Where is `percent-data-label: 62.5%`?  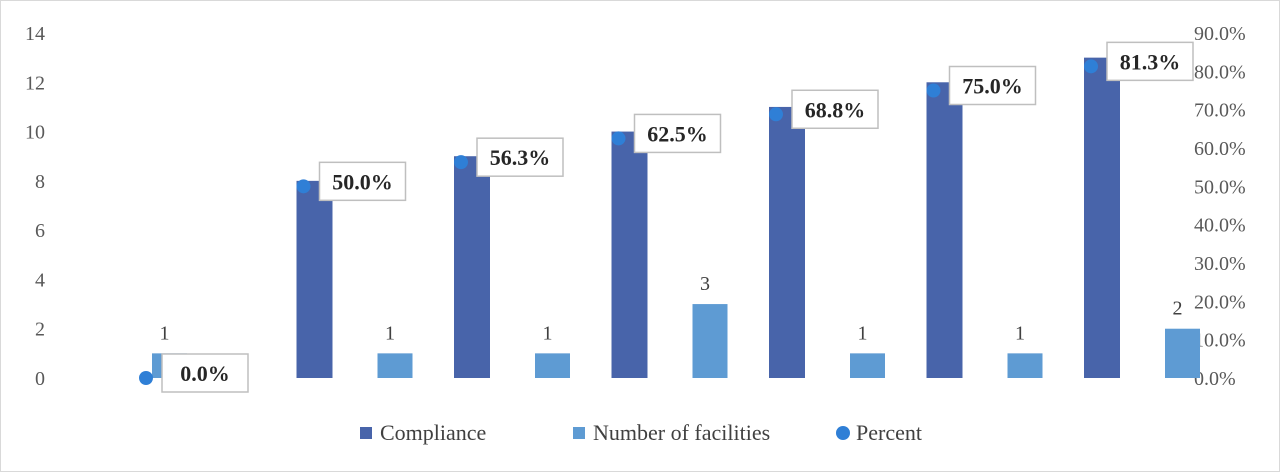 percent-data-label: 62.5% is located at coordinates (677, 133).